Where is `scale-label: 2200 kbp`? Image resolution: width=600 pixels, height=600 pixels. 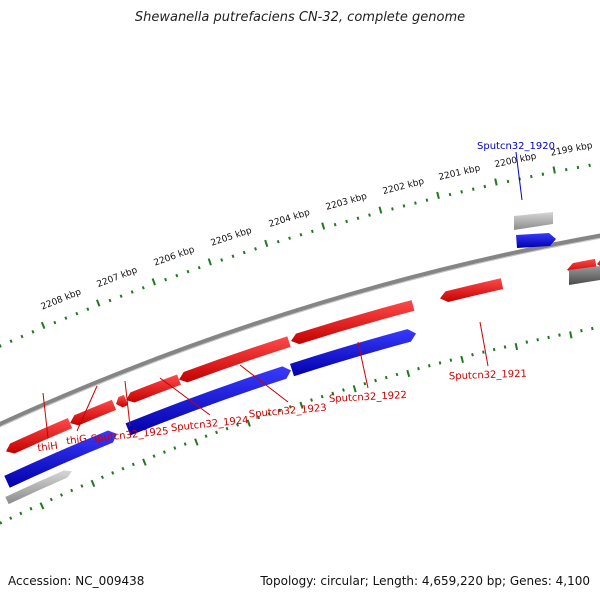 scale-label: 2200 kbp is located at coordinates (516, 161).